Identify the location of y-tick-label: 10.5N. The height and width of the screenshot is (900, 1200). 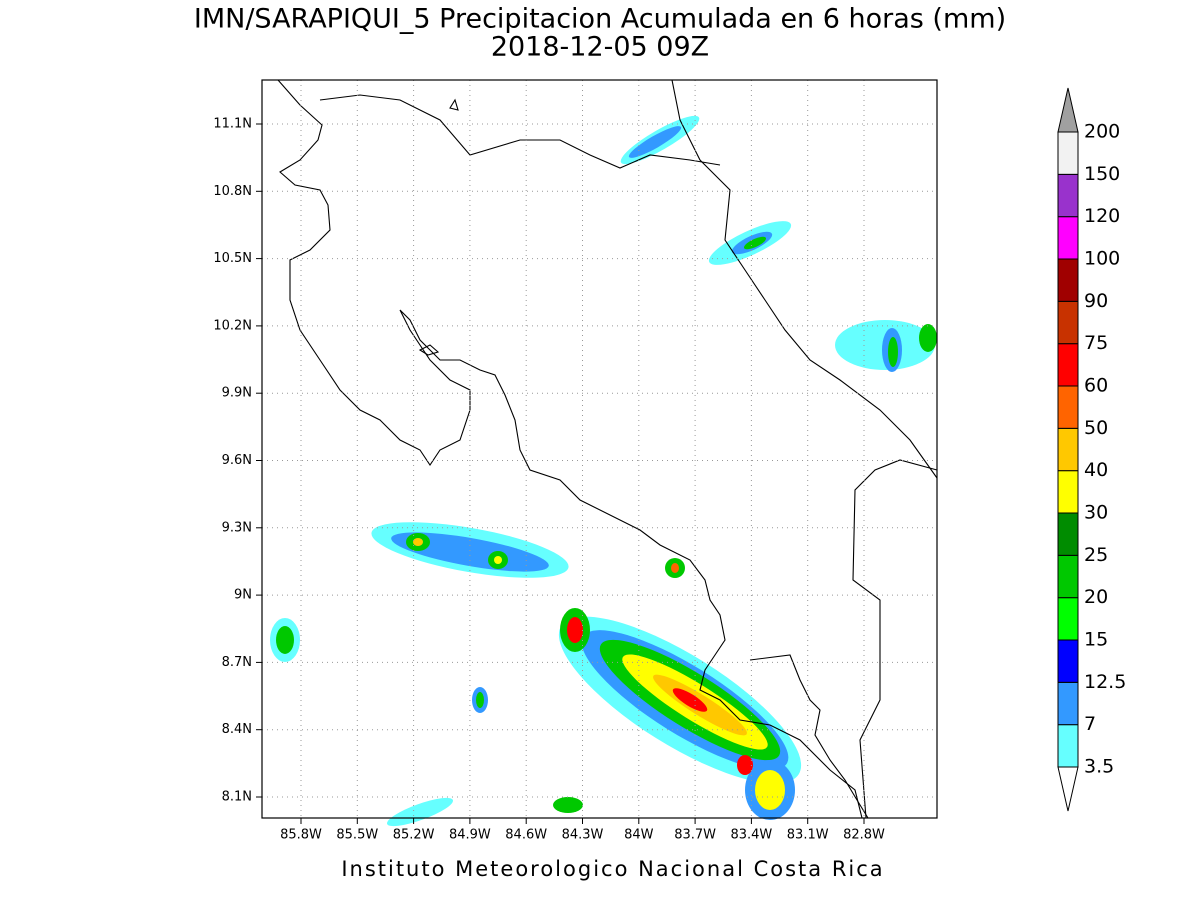
(232, 258).